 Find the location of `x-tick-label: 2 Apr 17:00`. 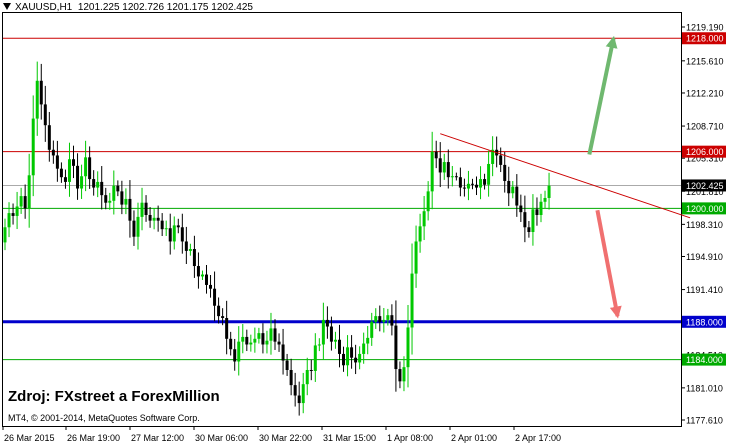

x-tick-label: 2 Apr 17:00 is located at coordinates (538, 438).